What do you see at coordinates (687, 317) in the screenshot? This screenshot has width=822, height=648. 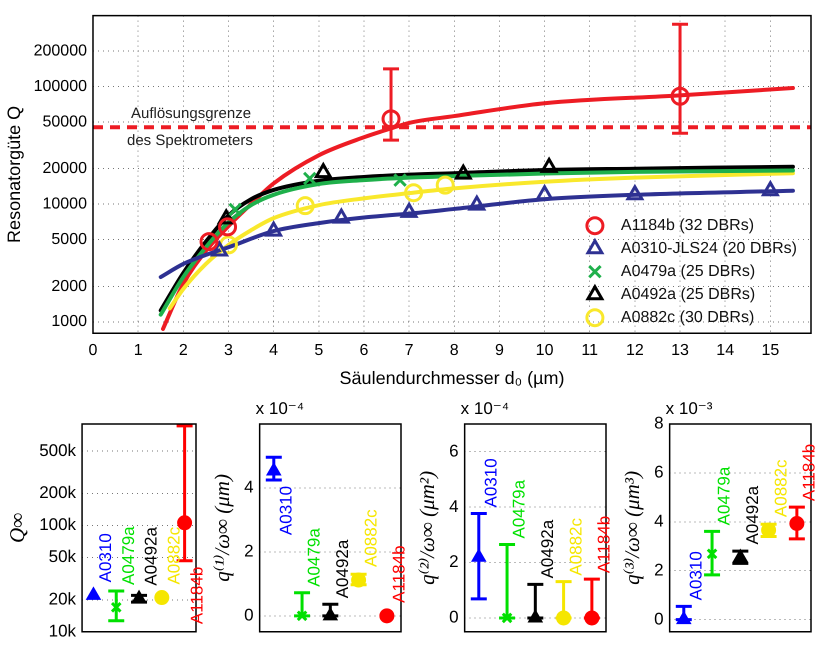 I see `legend-label: A0882c (30 DBRs)` at bounding box center [687, 317].